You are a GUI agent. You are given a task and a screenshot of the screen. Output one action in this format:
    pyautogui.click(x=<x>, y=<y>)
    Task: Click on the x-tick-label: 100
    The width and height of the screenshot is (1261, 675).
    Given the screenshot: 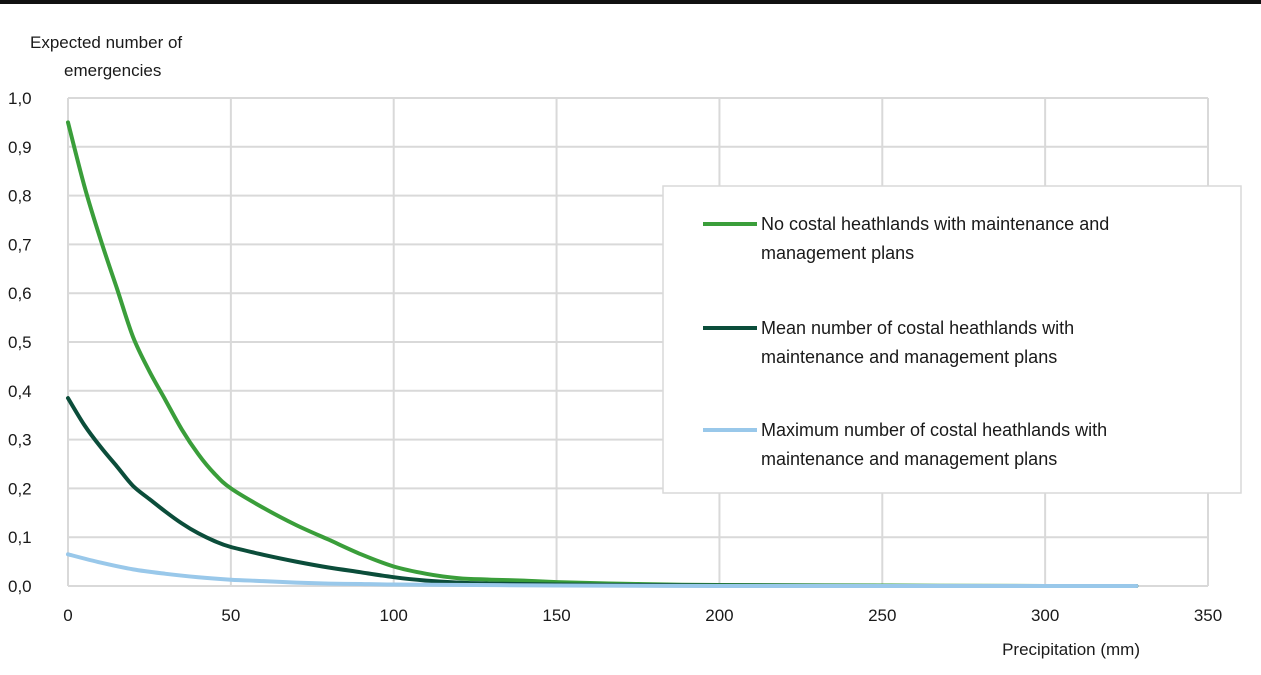 What is the action you would take?
    pyautogui.click(x=394, y=615)
    